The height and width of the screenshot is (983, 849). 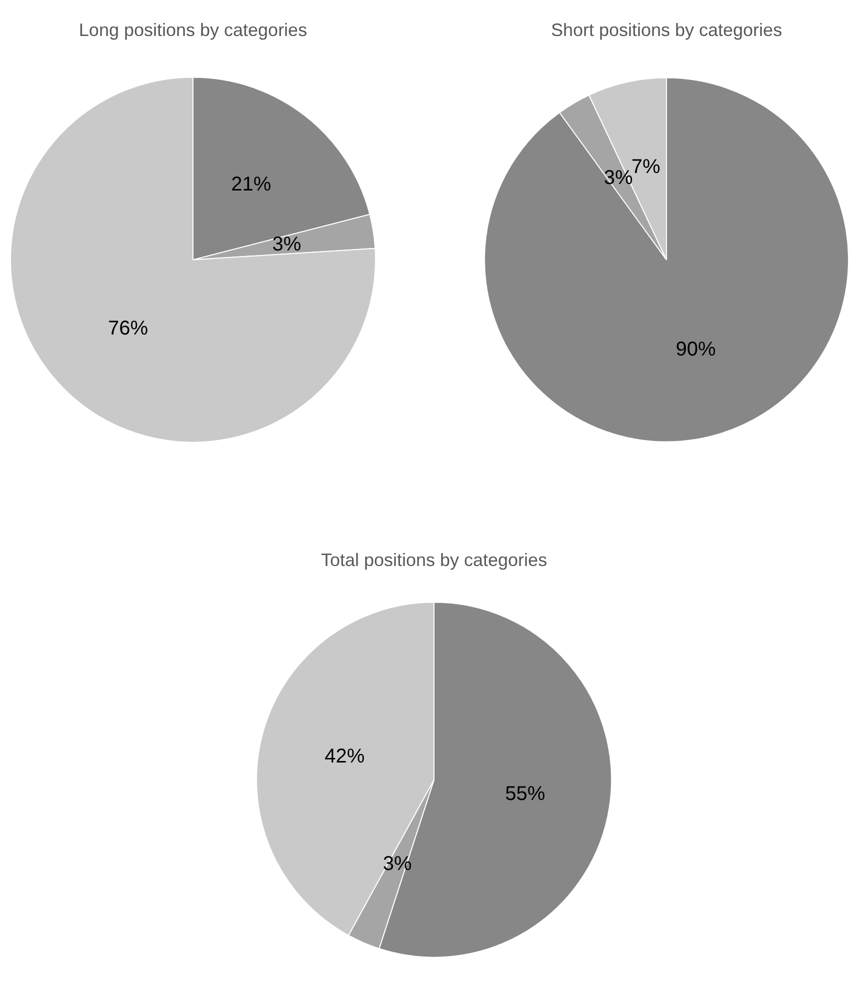 What do you see at coordinates (525, 793) in the screenshot?
I see `data-label: 55%` at bounding box center [525, 793].